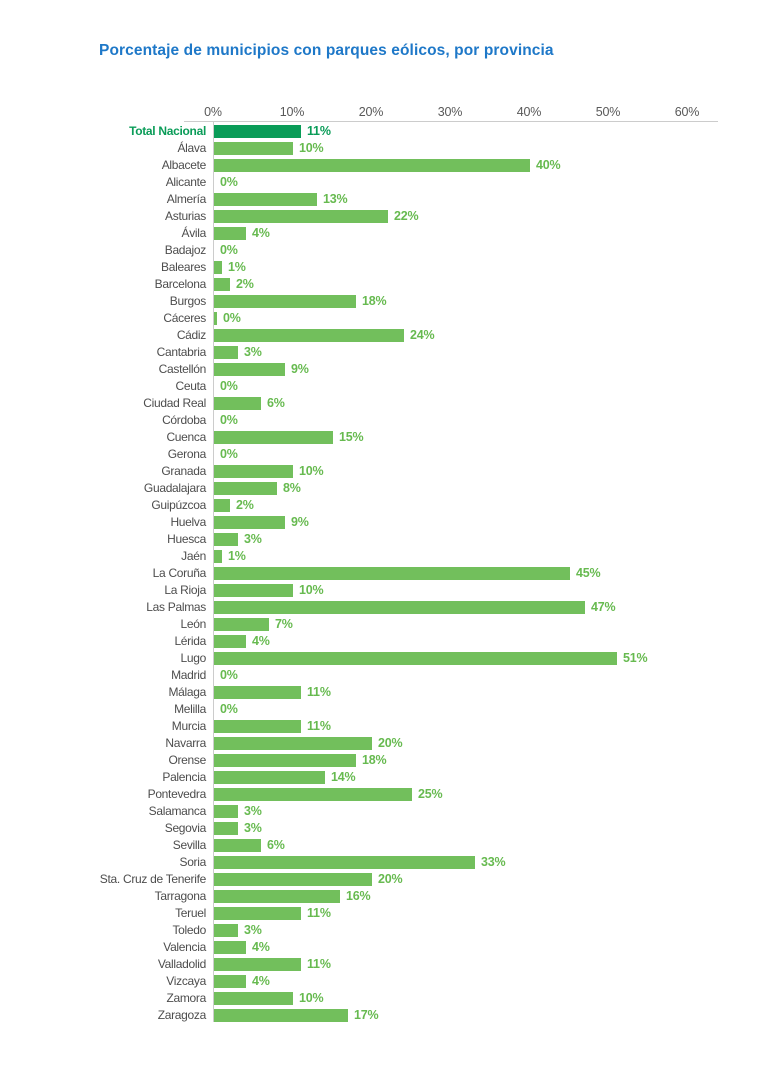 This screenshot has width=768, height=1084. I want to click on category-label: Soria, so click(192, 862).